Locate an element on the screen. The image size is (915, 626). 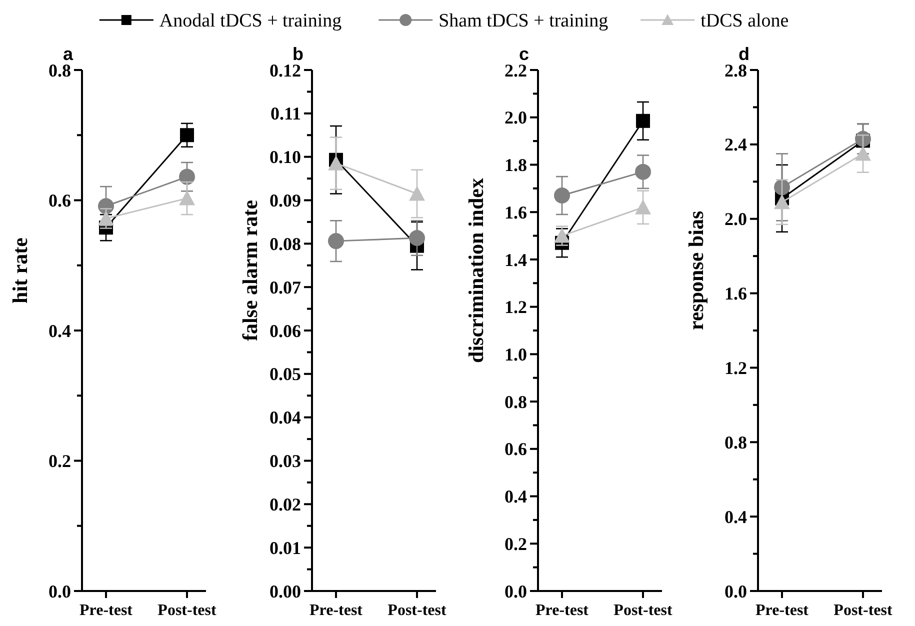
y-tick-label: 0.05 is located at coordinates (285, 374).